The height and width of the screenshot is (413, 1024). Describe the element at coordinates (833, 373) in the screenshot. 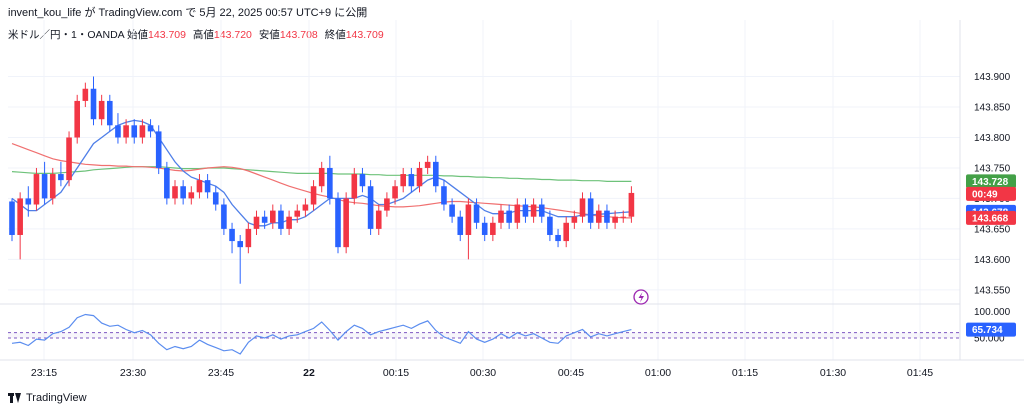

I see `x-tick-label: 01:30` at that location.